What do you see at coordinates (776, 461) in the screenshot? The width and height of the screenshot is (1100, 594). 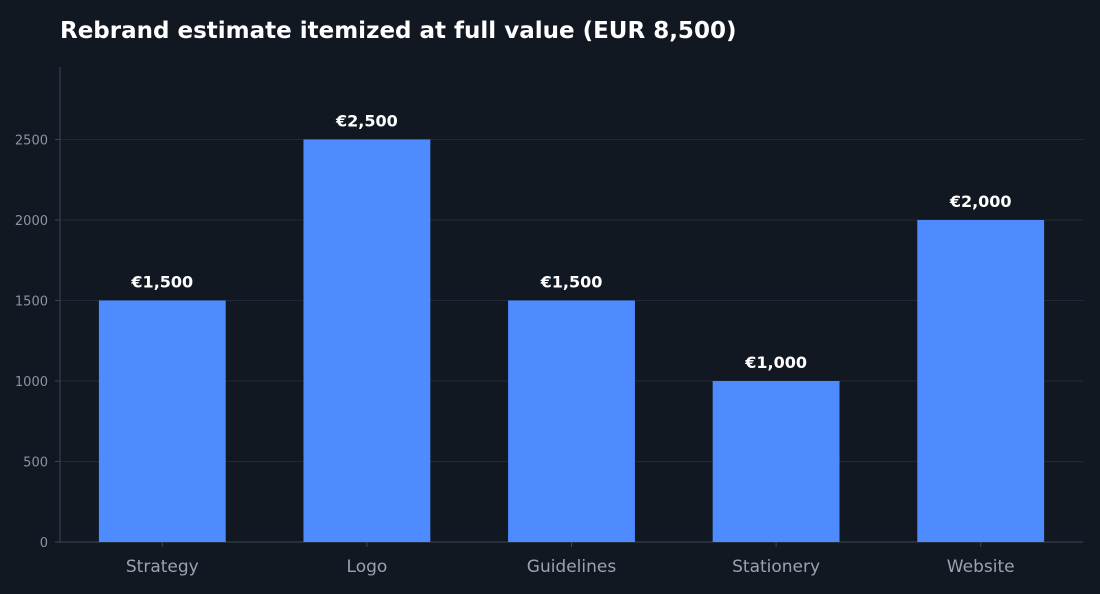 I see `bar-stationery` at bounding box center [776, 461].